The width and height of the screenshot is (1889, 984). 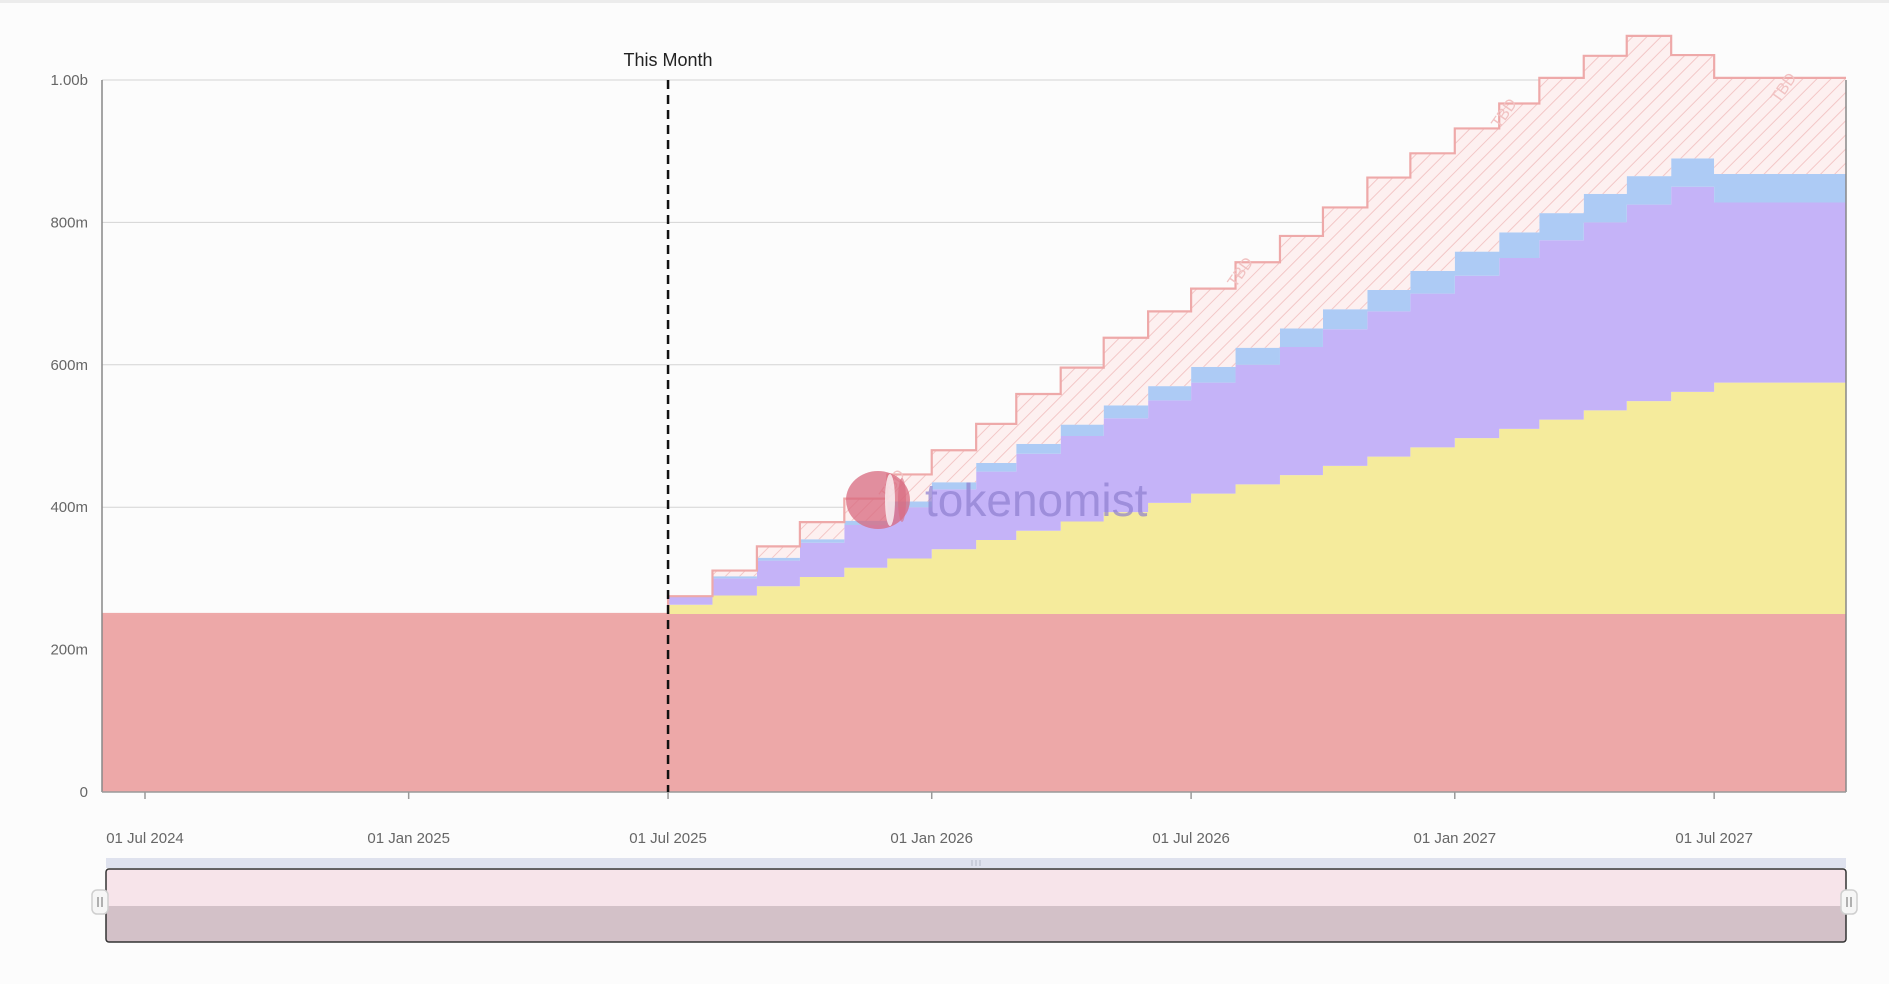 I want to click on x-tick-label: 01 Jul 2025, so click(x=668, y=838).